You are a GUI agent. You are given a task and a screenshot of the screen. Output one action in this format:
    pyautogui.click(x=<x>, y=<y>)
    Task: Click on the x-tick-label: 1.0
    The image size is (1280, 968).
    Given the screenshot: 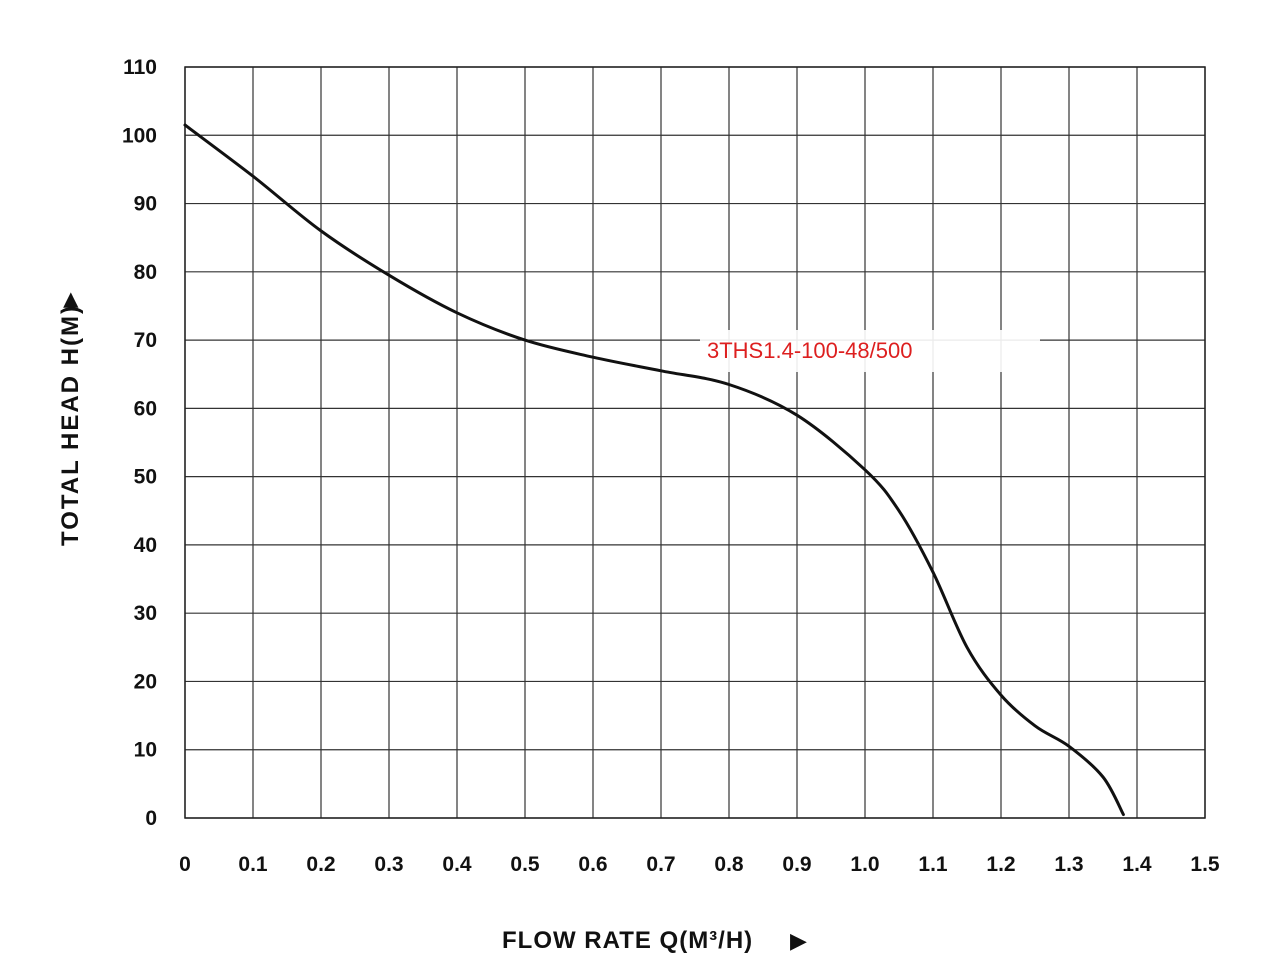 What is the action you would take?
    pyautogui.click(x=864, y=864)
    